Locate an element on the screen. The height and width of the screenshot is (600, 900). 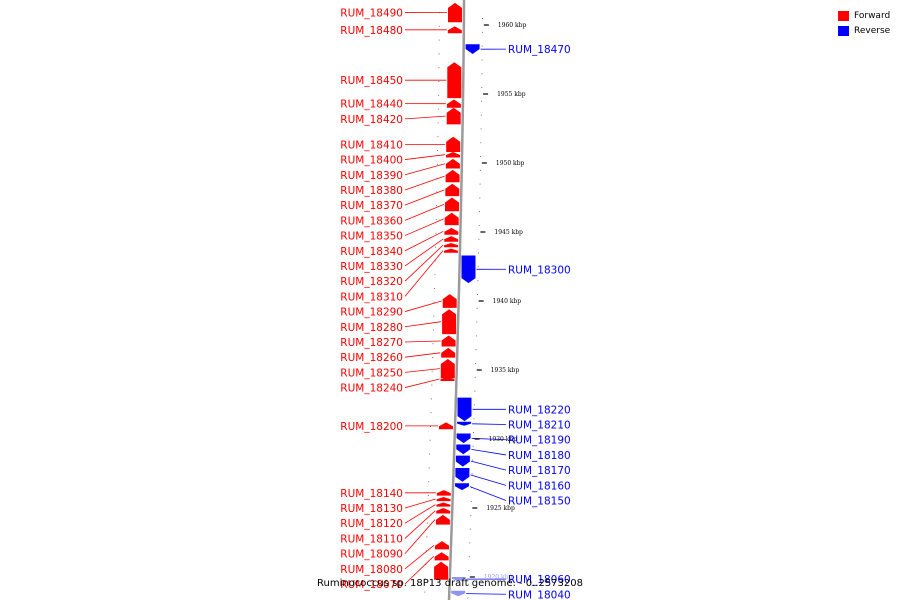
strand-legend: Forward Reverse is located at coordinates (864, 23).